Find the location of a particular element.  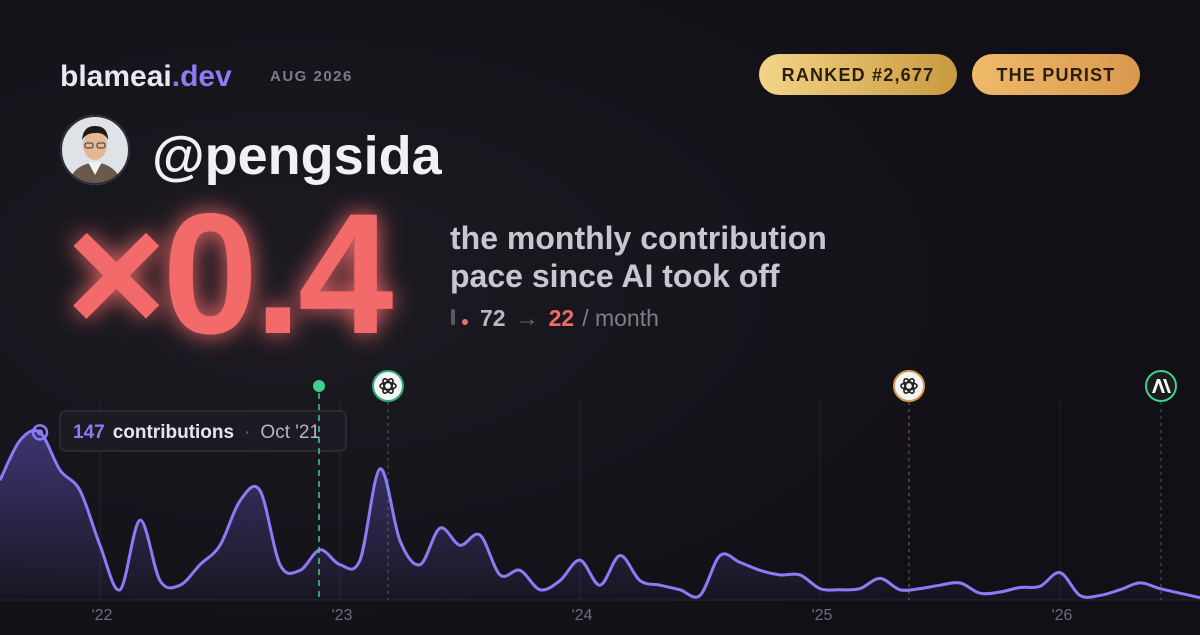

brand: blameai.dev is located at coordinates (146, 76).